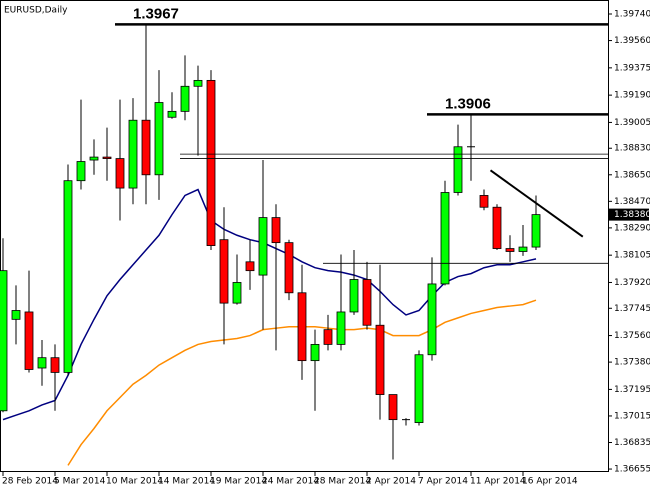 The width and height of the screenshot is (650, 488). I want to click on x-tick-label: 11 Apr 2014, so click(498, 482).